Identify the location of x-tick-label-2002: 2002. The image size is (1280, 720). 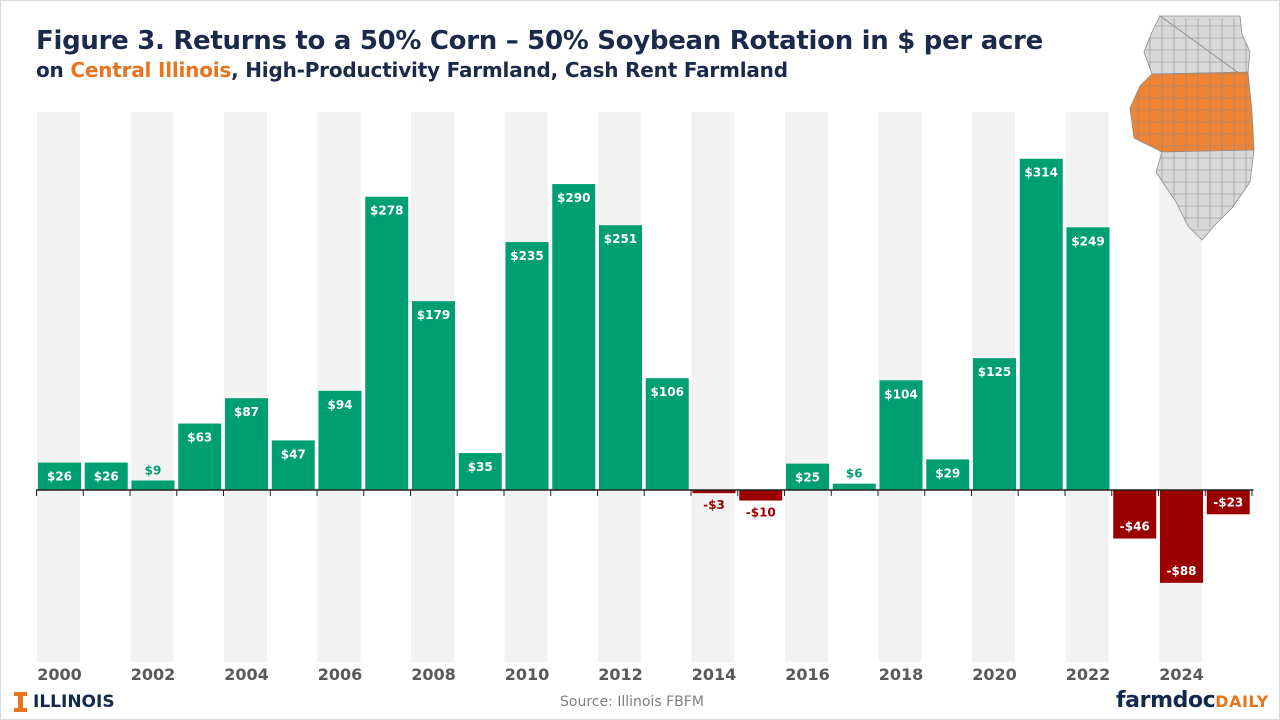
(153, 674).